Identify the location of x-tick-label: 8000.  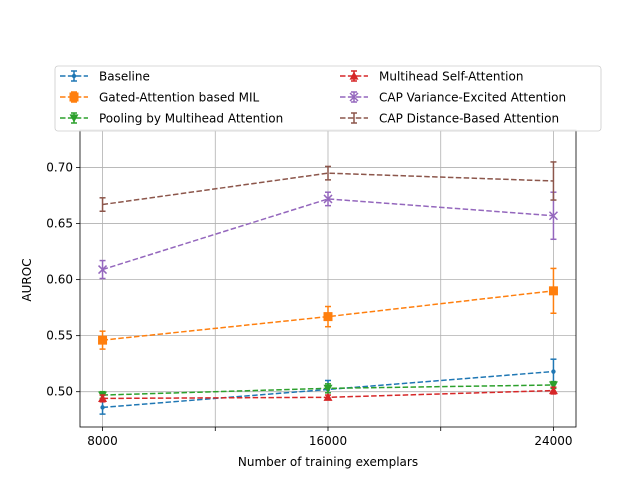
(102, 441).